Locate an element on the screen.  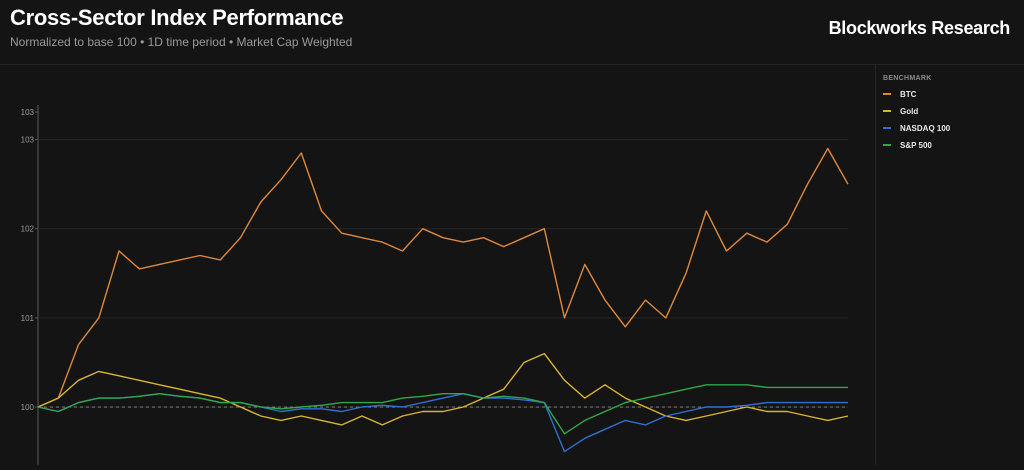
legend-item-btc: BTC is located at coordinates (899, 94).